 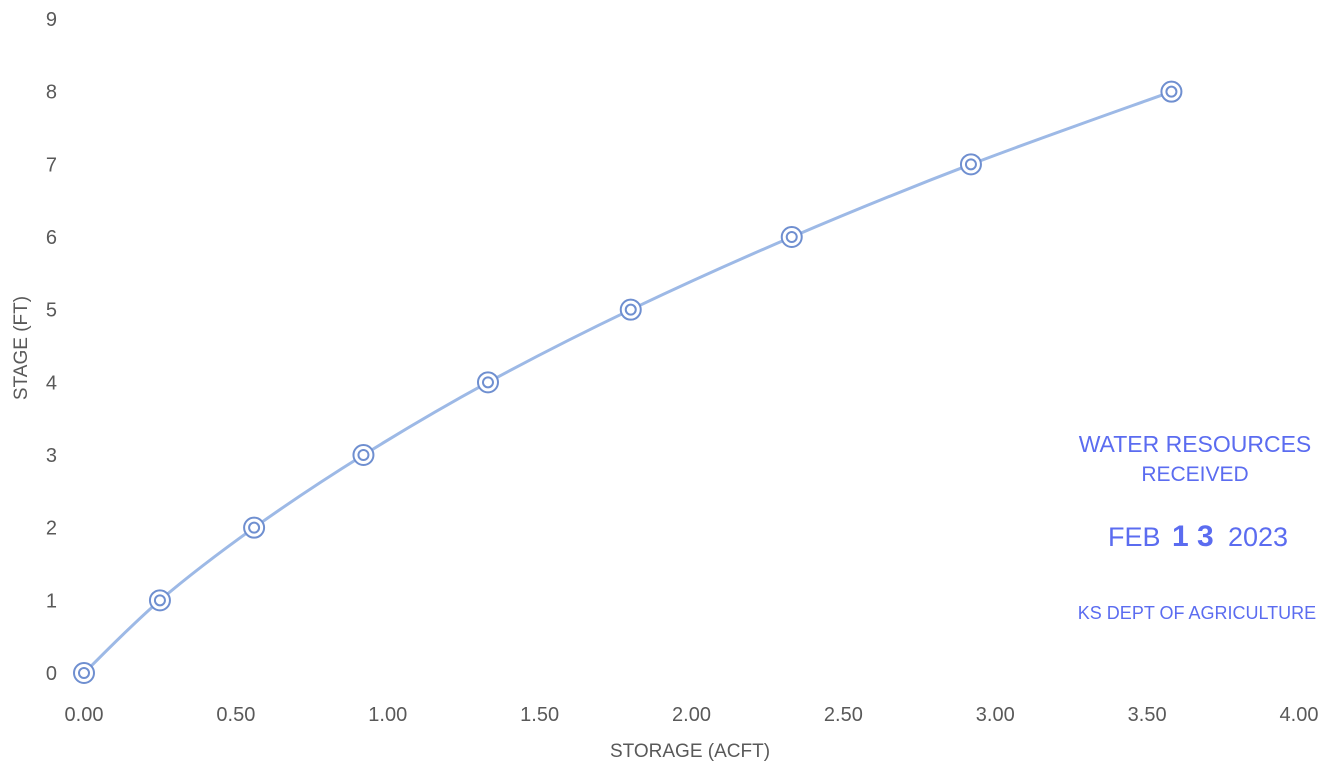 I want to click on y-tick-label: 1, so click(x=51, y=601).